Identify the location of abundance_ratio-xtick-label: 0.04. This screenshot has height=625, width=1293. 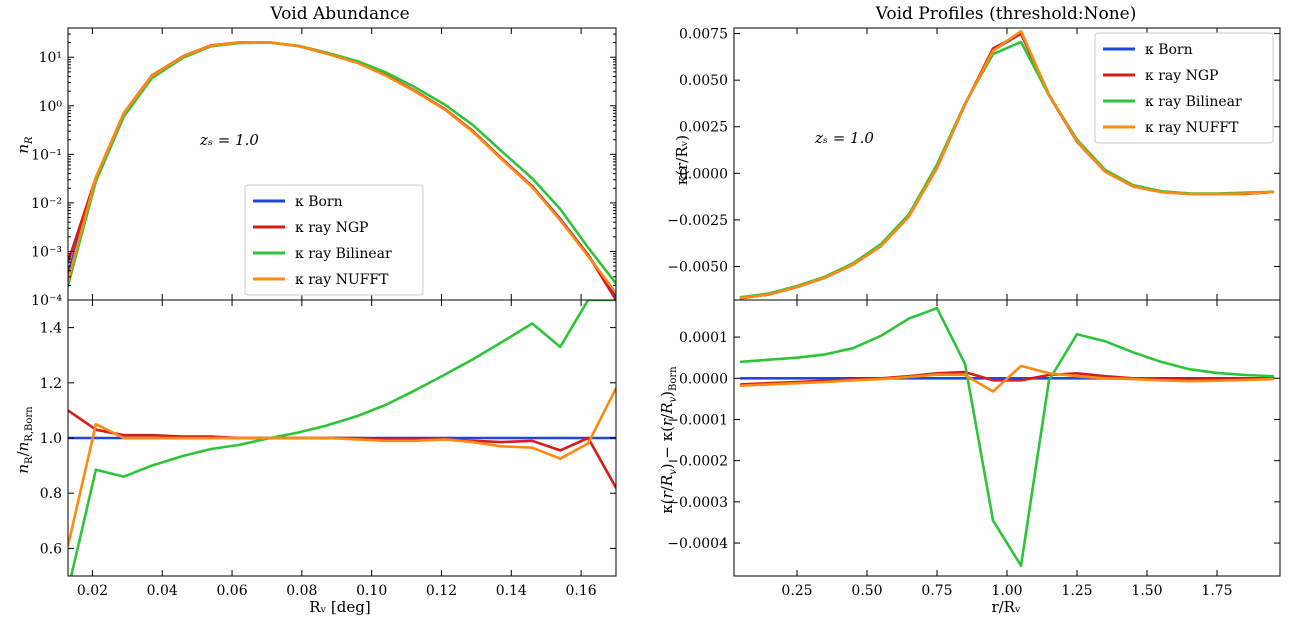
(162, 591).